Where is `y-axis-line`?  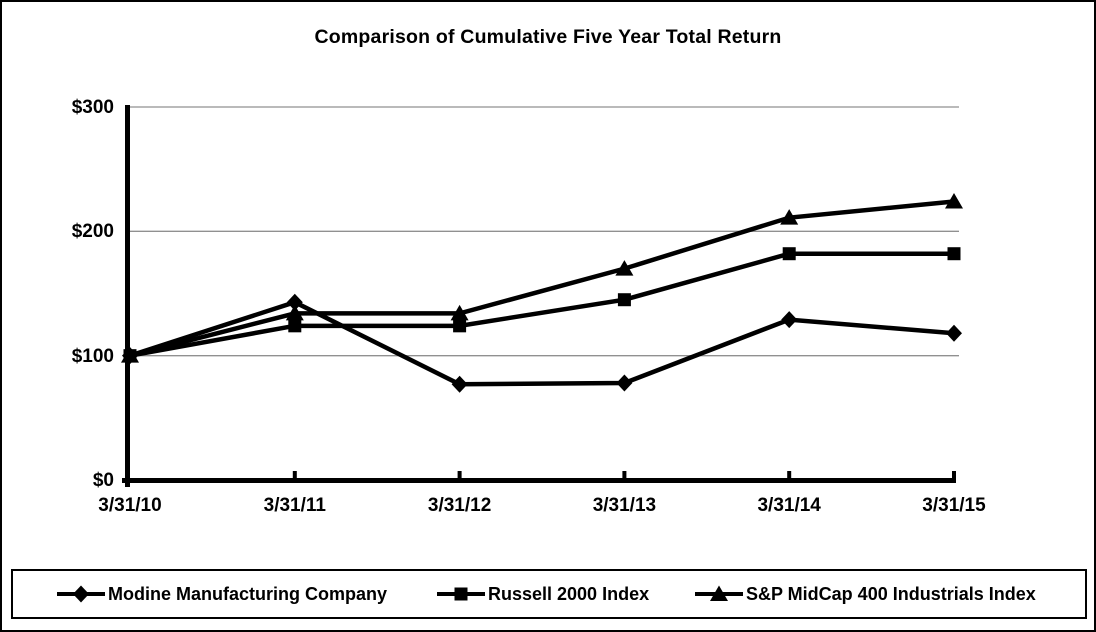 y-axis-line is located at coordinates (127, 296).